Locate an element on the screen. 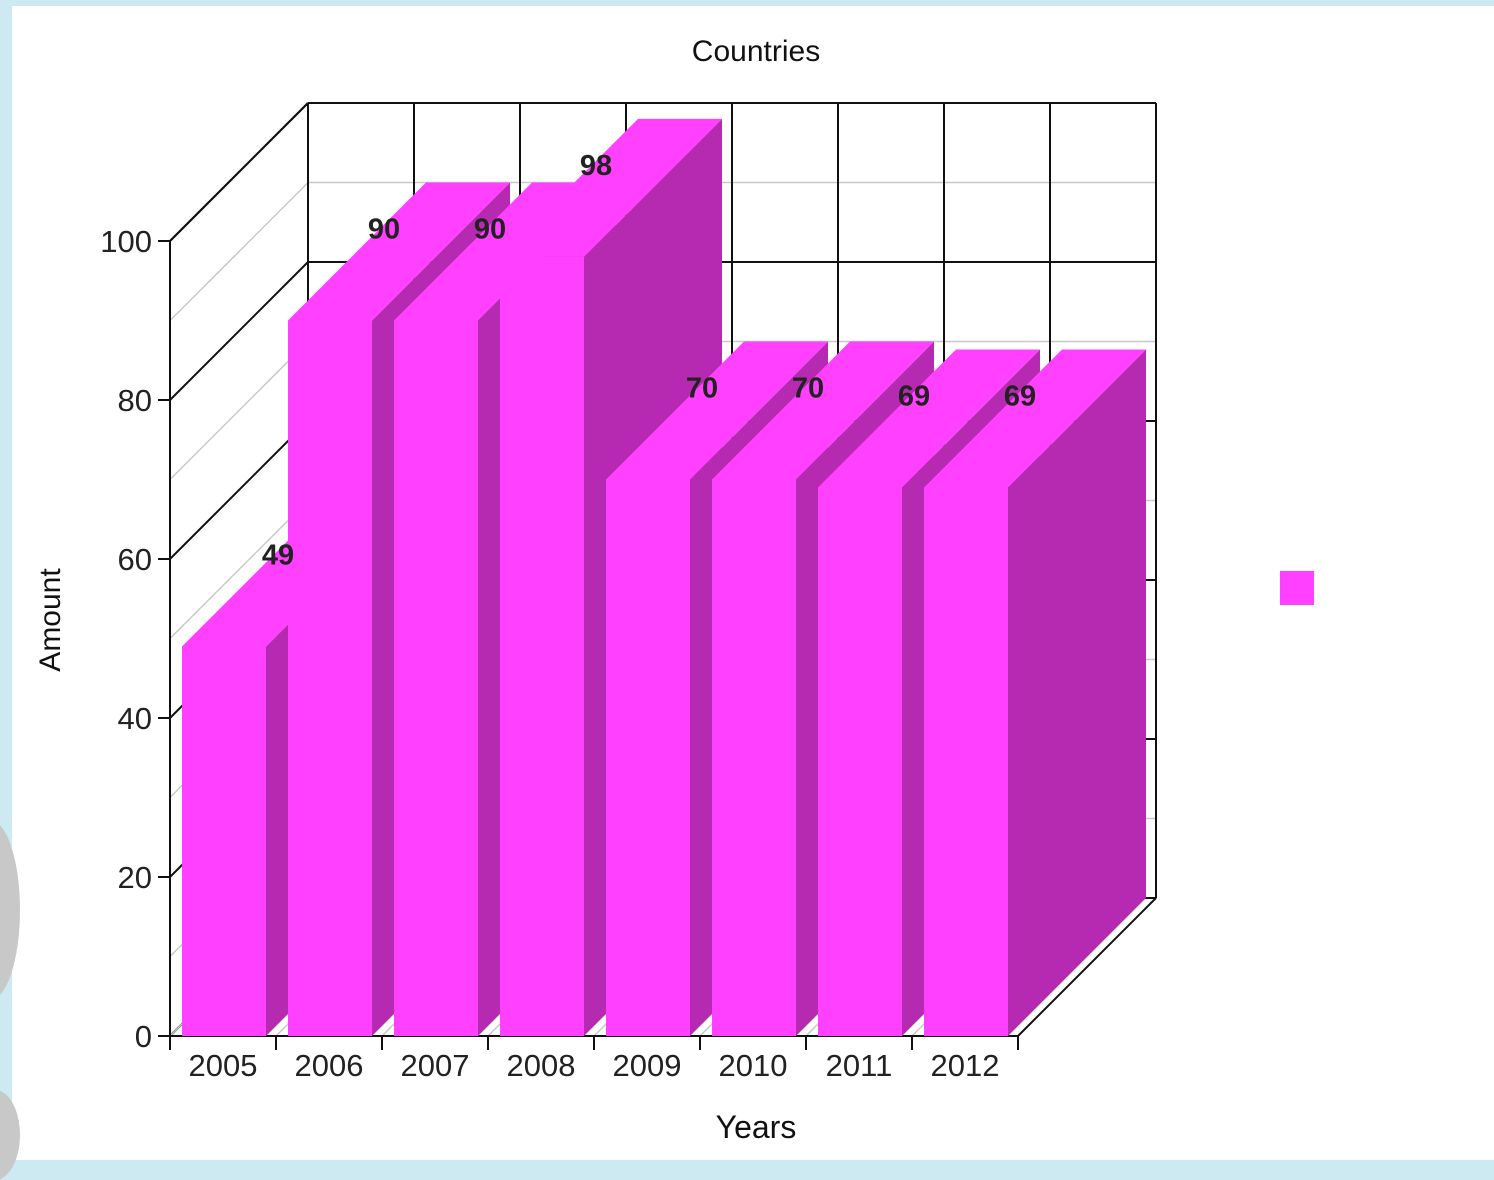  y-axis-label: Amount is located at coordinates (50, 620).